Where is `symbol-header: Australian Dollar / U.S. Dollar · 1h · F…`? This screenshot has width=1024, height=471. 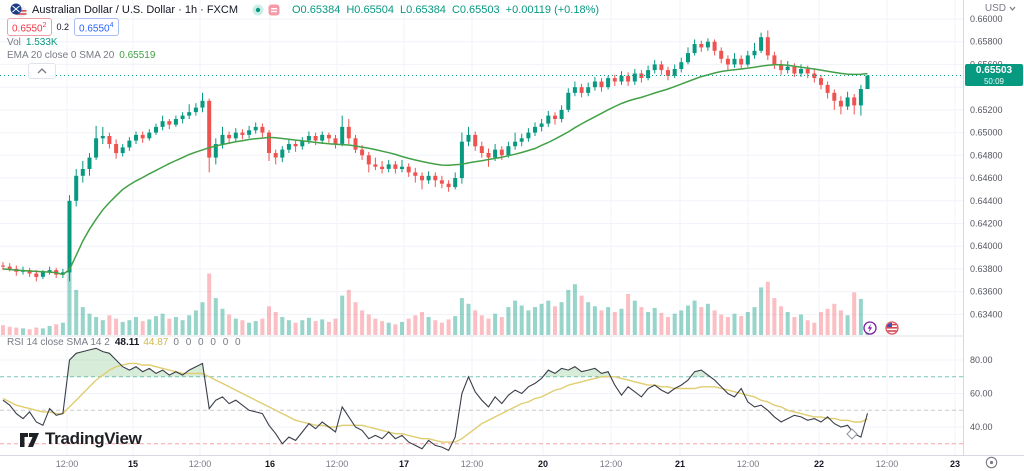 symbol-header: Australian Dollar / U.S. Dollar · 1h · F… is located at coordinates (303, 10).